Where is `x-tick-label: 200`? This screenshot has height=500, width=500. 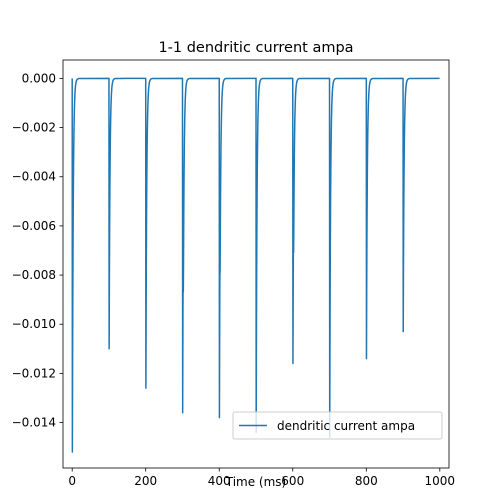
x-tick-label: 200 is located at coordinates (145, 481).